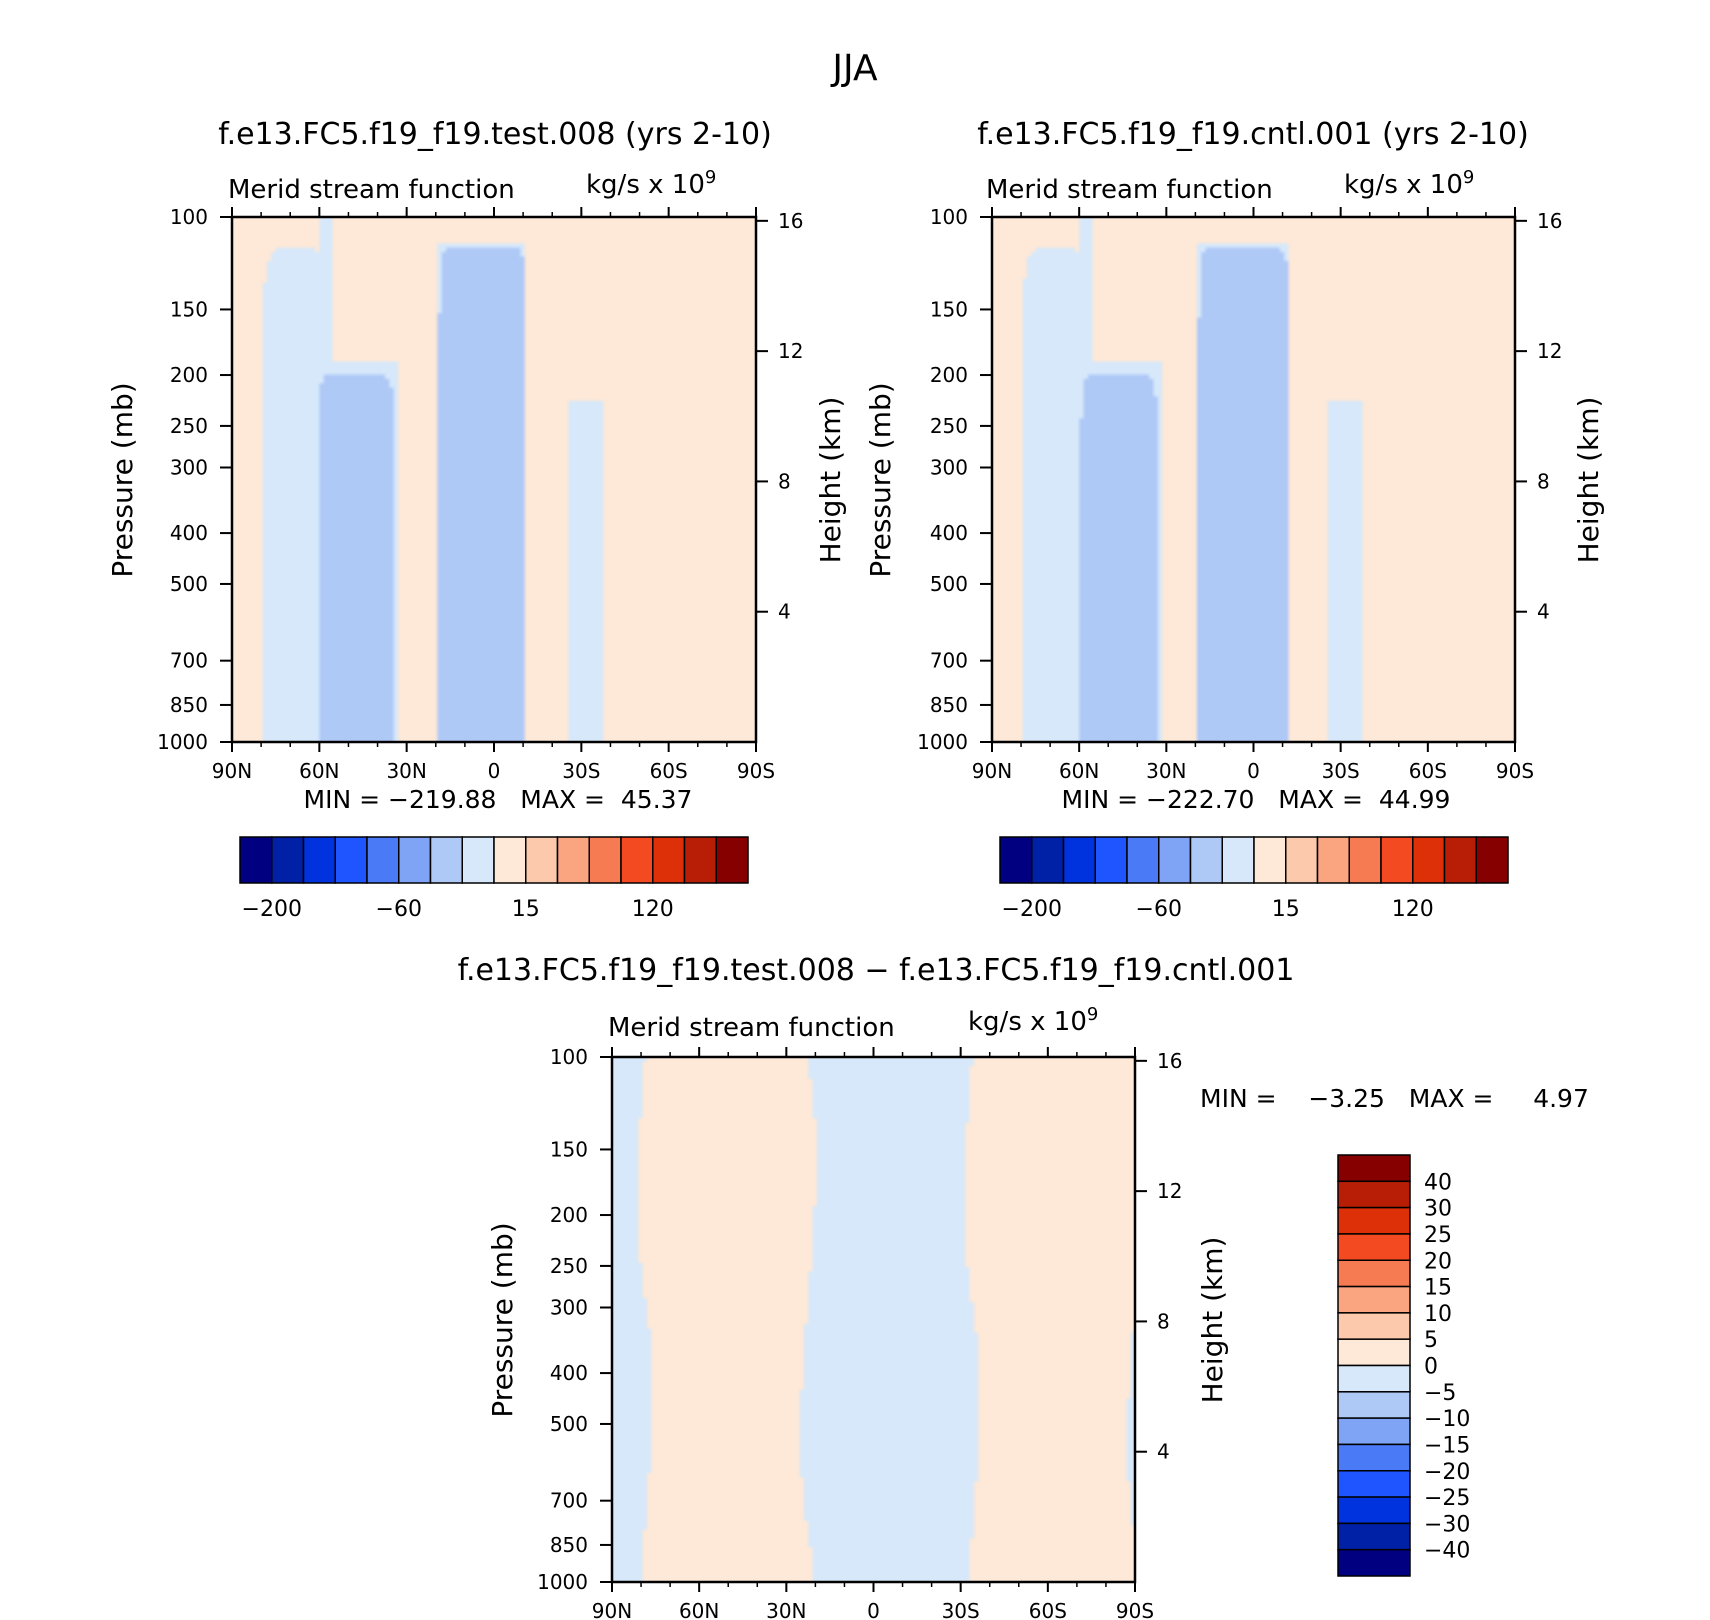 The width and height of the screenshot is (1710, 1620). I want to click on panel-cntl-plot-area, so click(1253, 479).